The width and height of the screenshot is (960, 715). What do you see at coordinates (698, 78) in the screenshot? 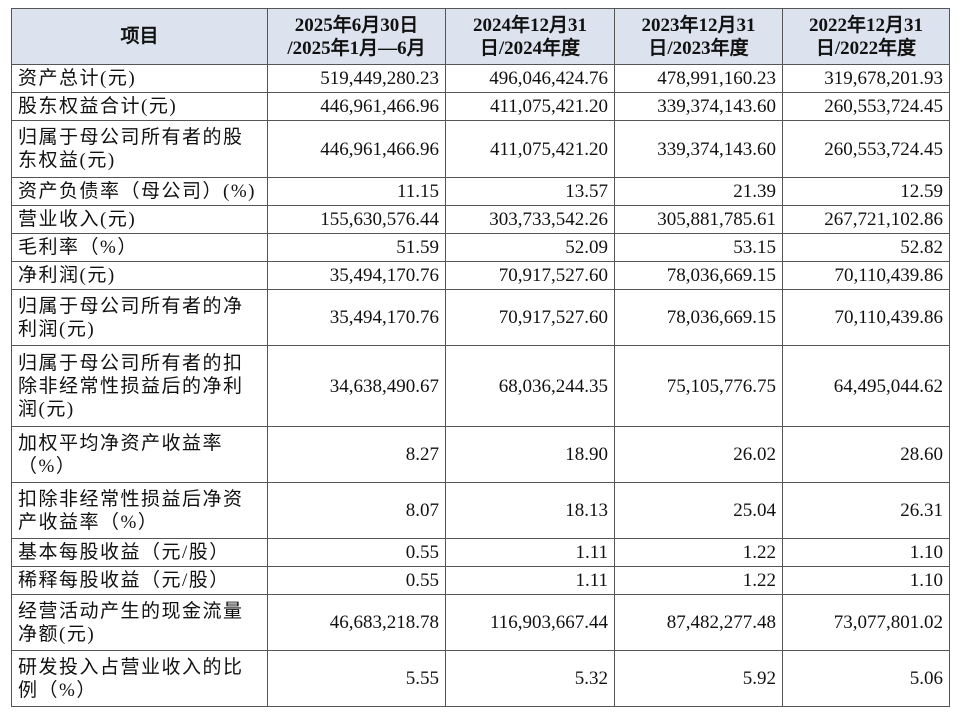
I see `cell-value: 478,991,160.23` at bounding box center [698, 78].